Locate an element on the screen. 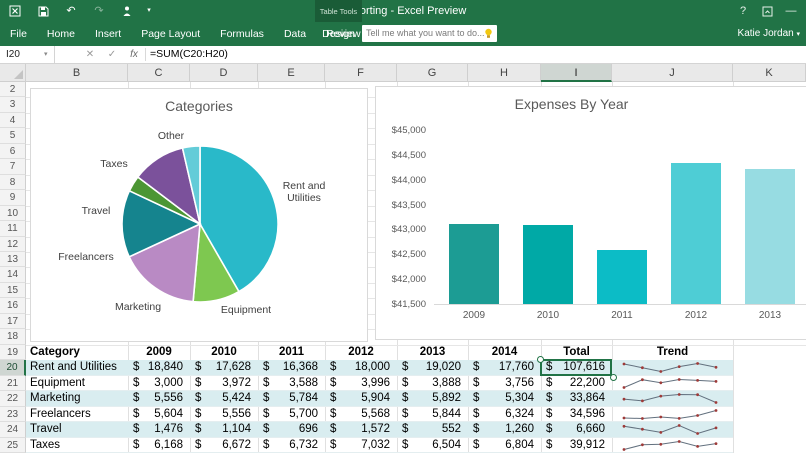  row-header-12: 12 is located at coordinates (13, 244).